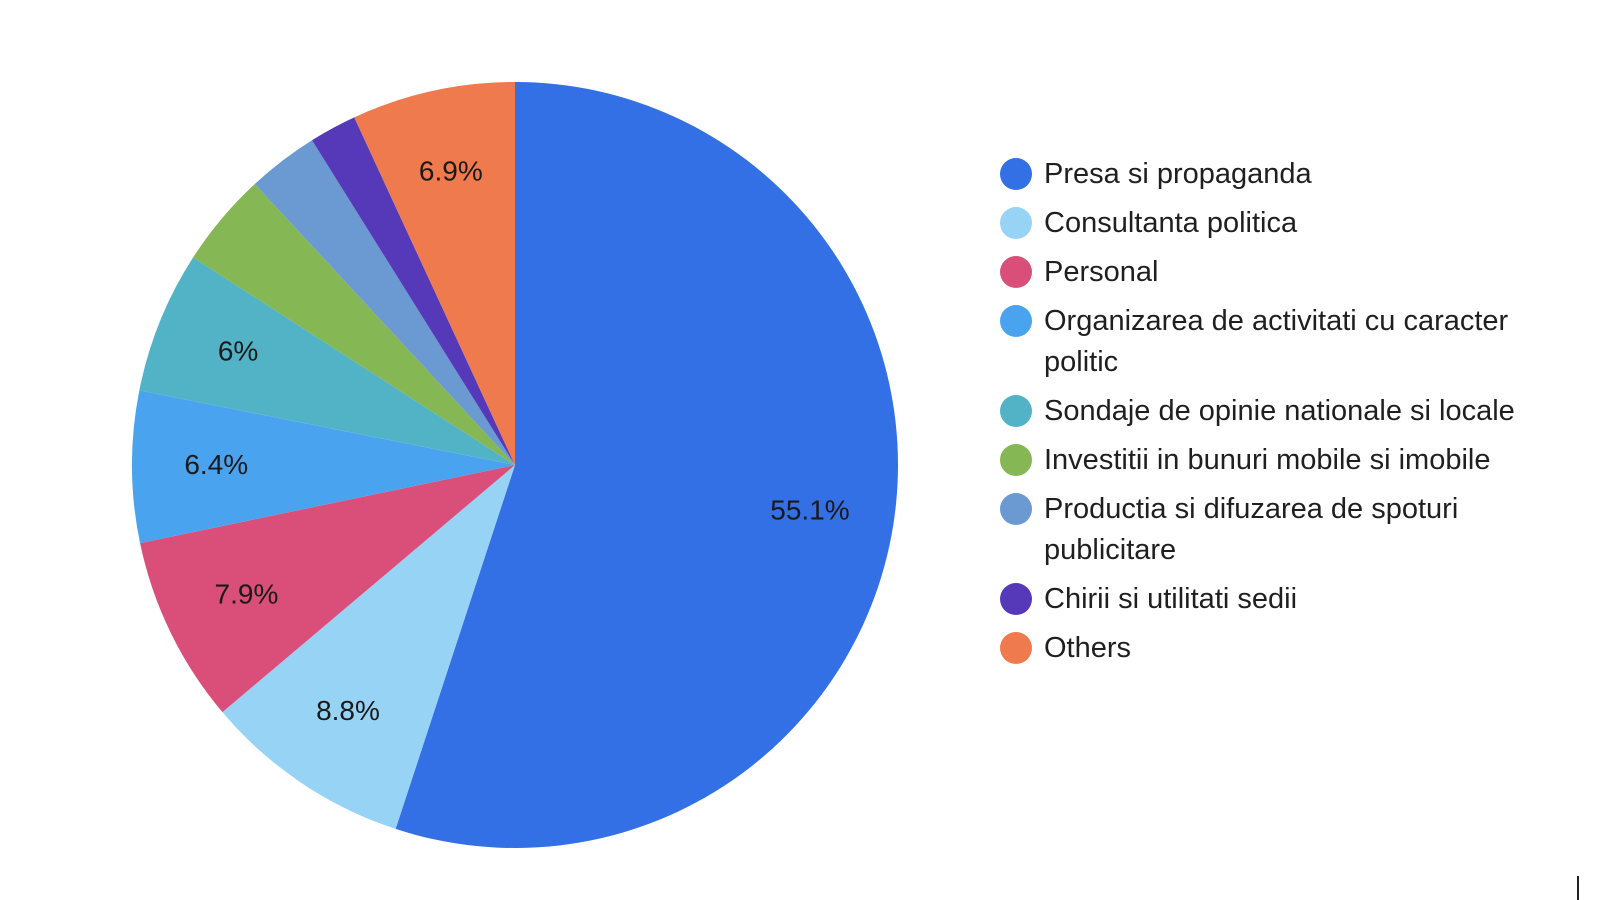  Describe the element at coordinates (1101, 272) in the screenshot. I see `legend-label: Personal` at that location.